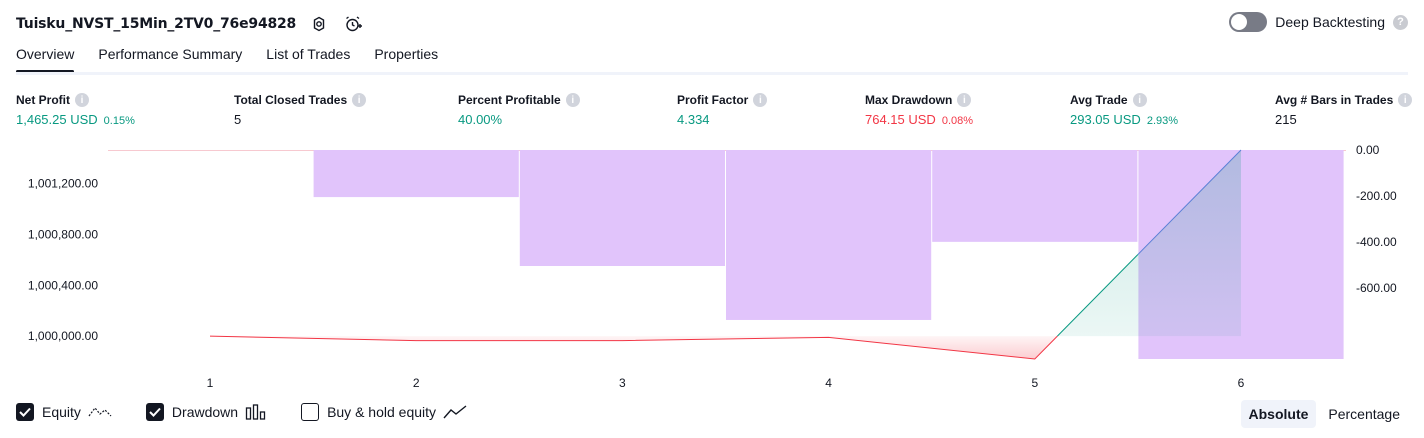 The width and height of the screenshot is (1424, 438). What do you see at coordinates (210, 383) in the screenshot?
I see `x-axis-tick-label: 1` at bounding box center [210, 383].